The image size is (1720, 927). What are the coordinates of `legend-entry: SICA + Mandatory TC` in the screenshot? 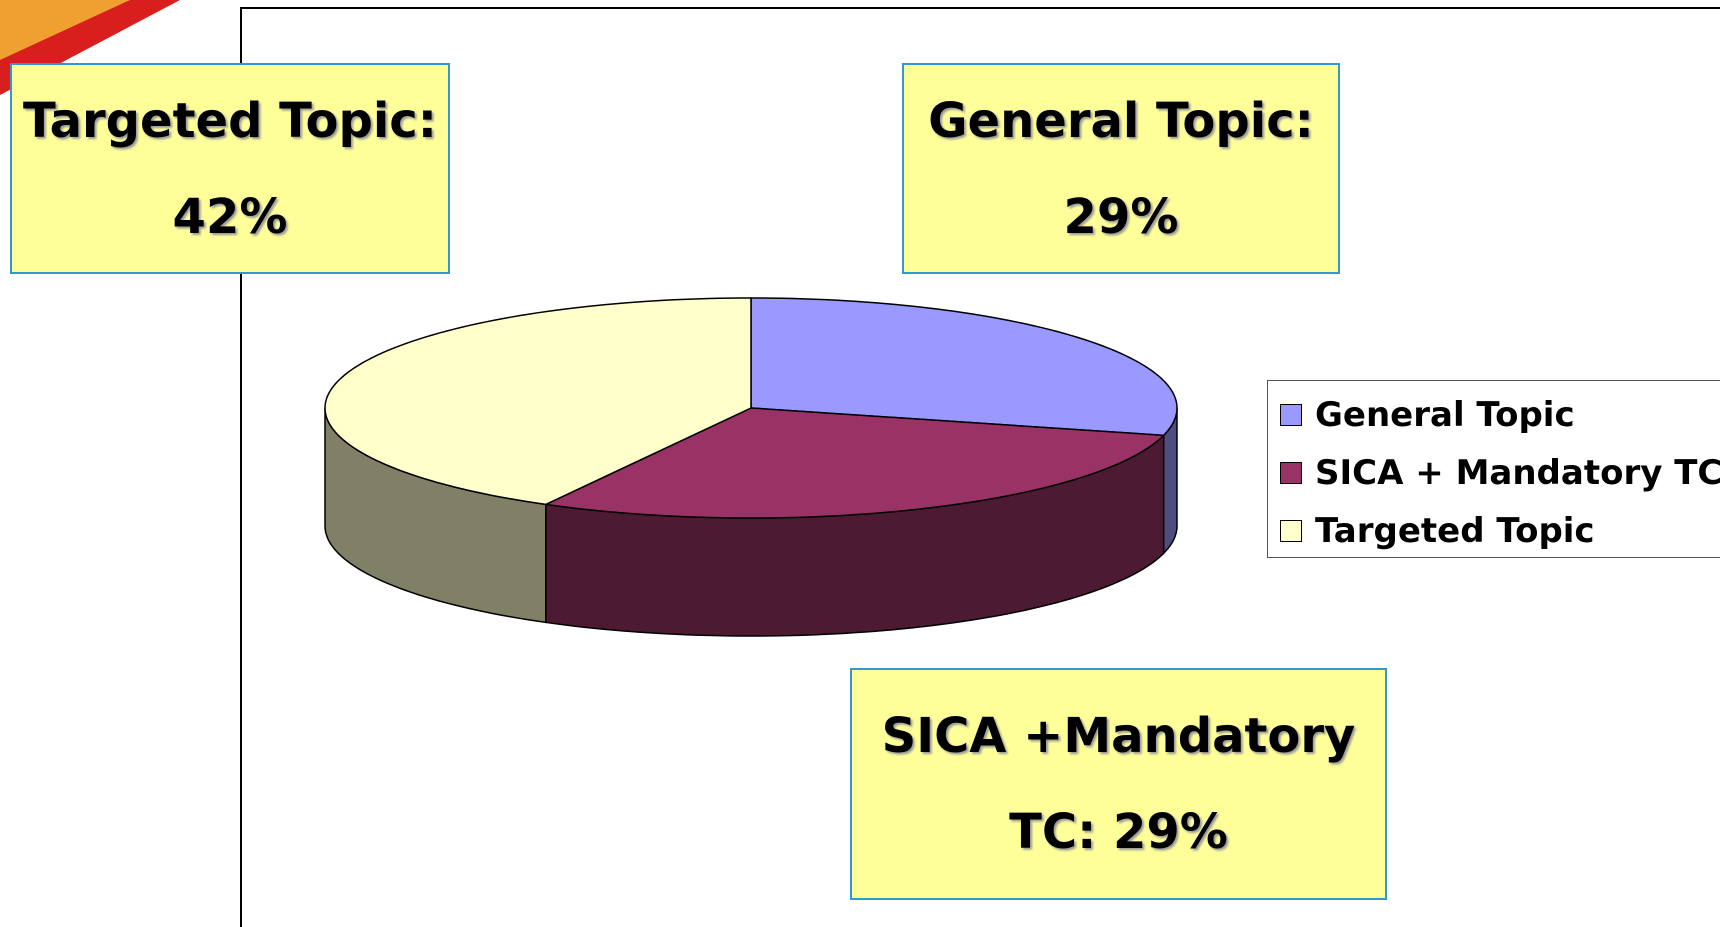 It's located at (1500, 473).